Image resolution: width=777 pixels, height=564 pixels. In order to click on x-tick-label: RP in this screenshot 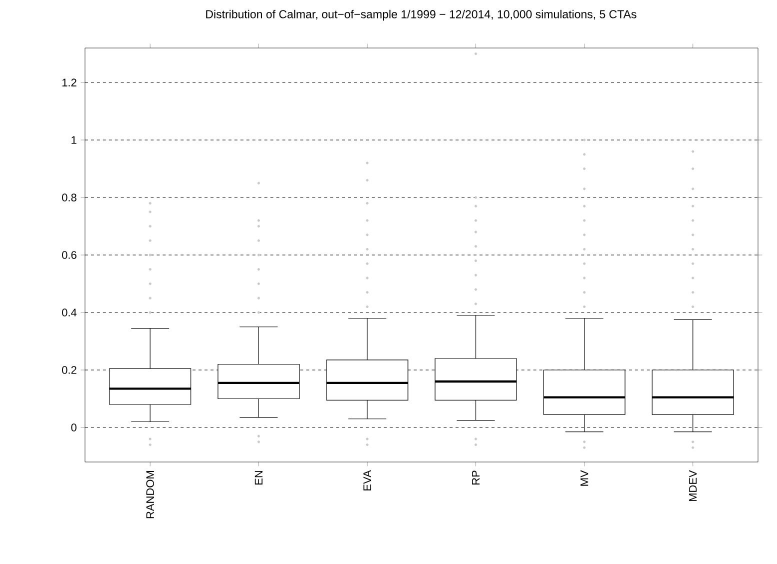, I will do `click(476, 477)`.